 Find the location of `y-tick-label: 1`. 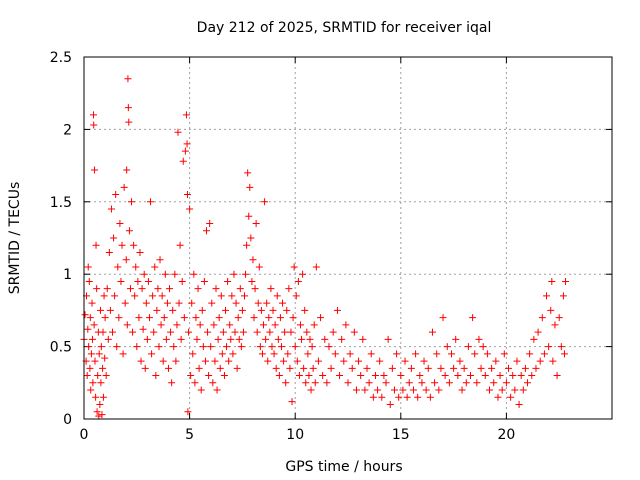

y-tick-label: 1 is located at coordinates (67, 275).